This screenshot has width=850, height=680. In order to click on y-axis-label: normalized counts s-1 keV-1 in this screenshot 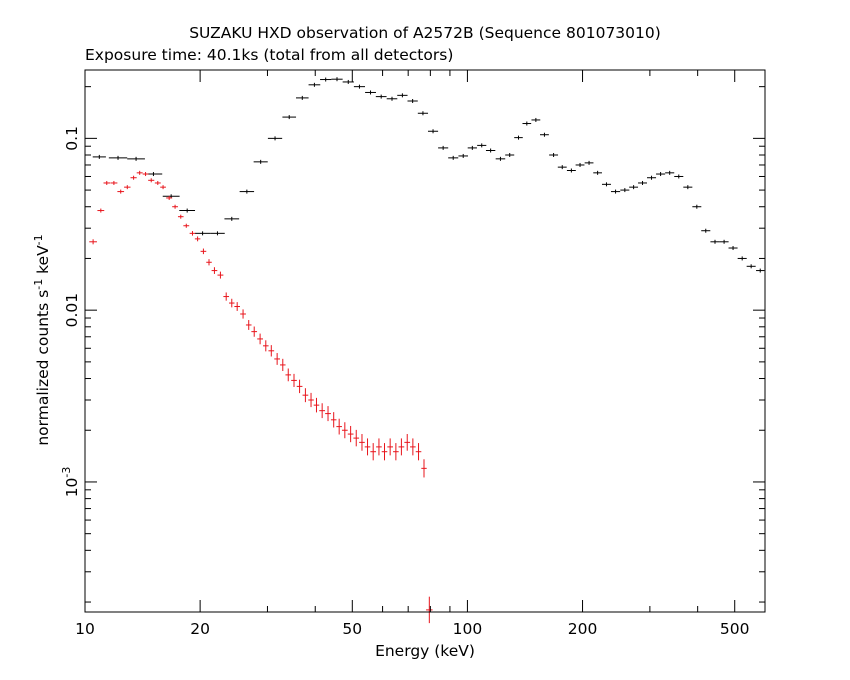, I will do `click(42, 339)`.